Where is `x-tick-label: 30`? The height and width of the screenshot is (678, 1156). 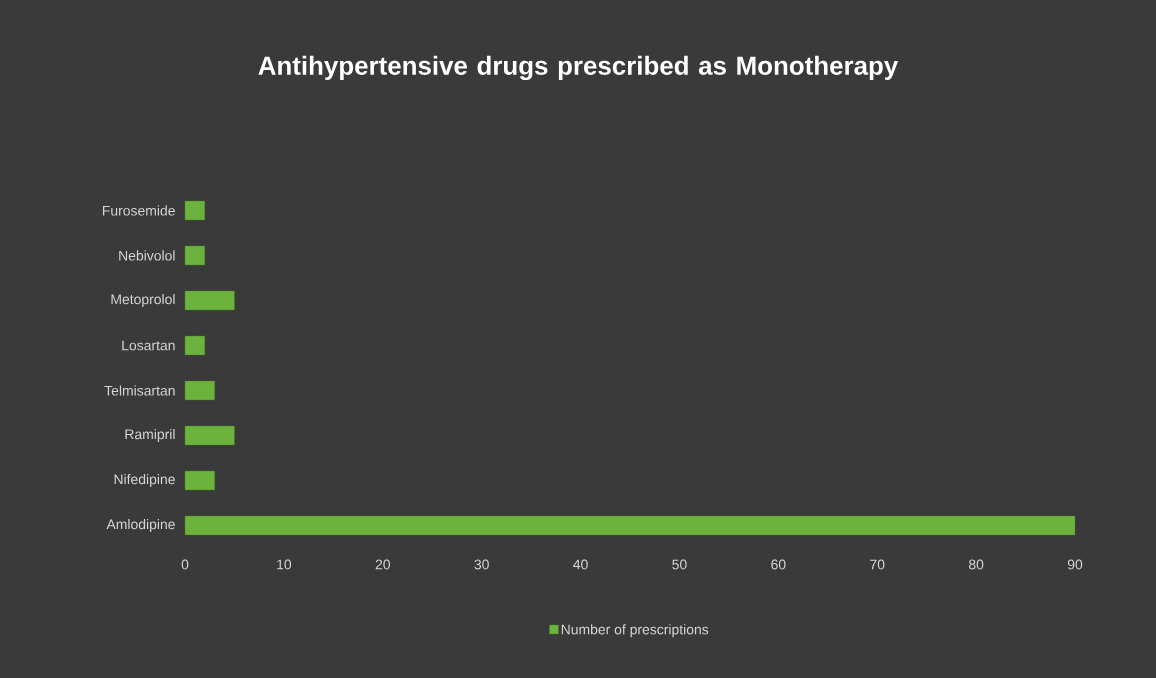
x-tick-label: 30 is located at coordinates (481, 564).